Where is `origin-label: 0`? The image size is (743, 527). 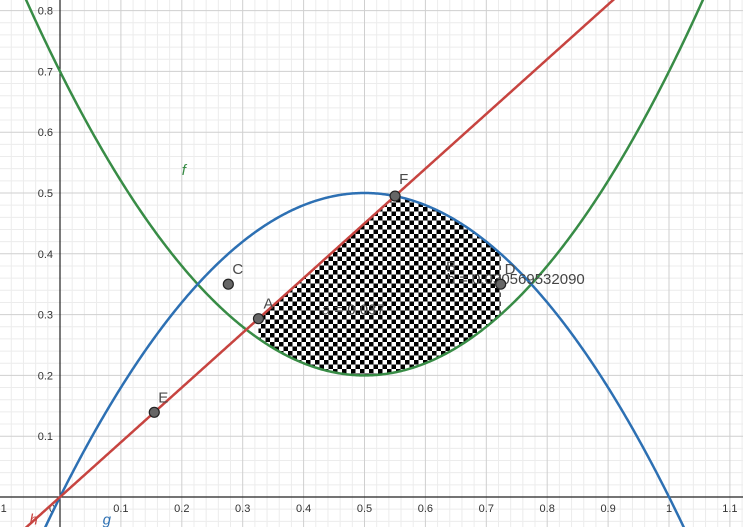 origin-label: 0 is located at coordinates (52, 509).